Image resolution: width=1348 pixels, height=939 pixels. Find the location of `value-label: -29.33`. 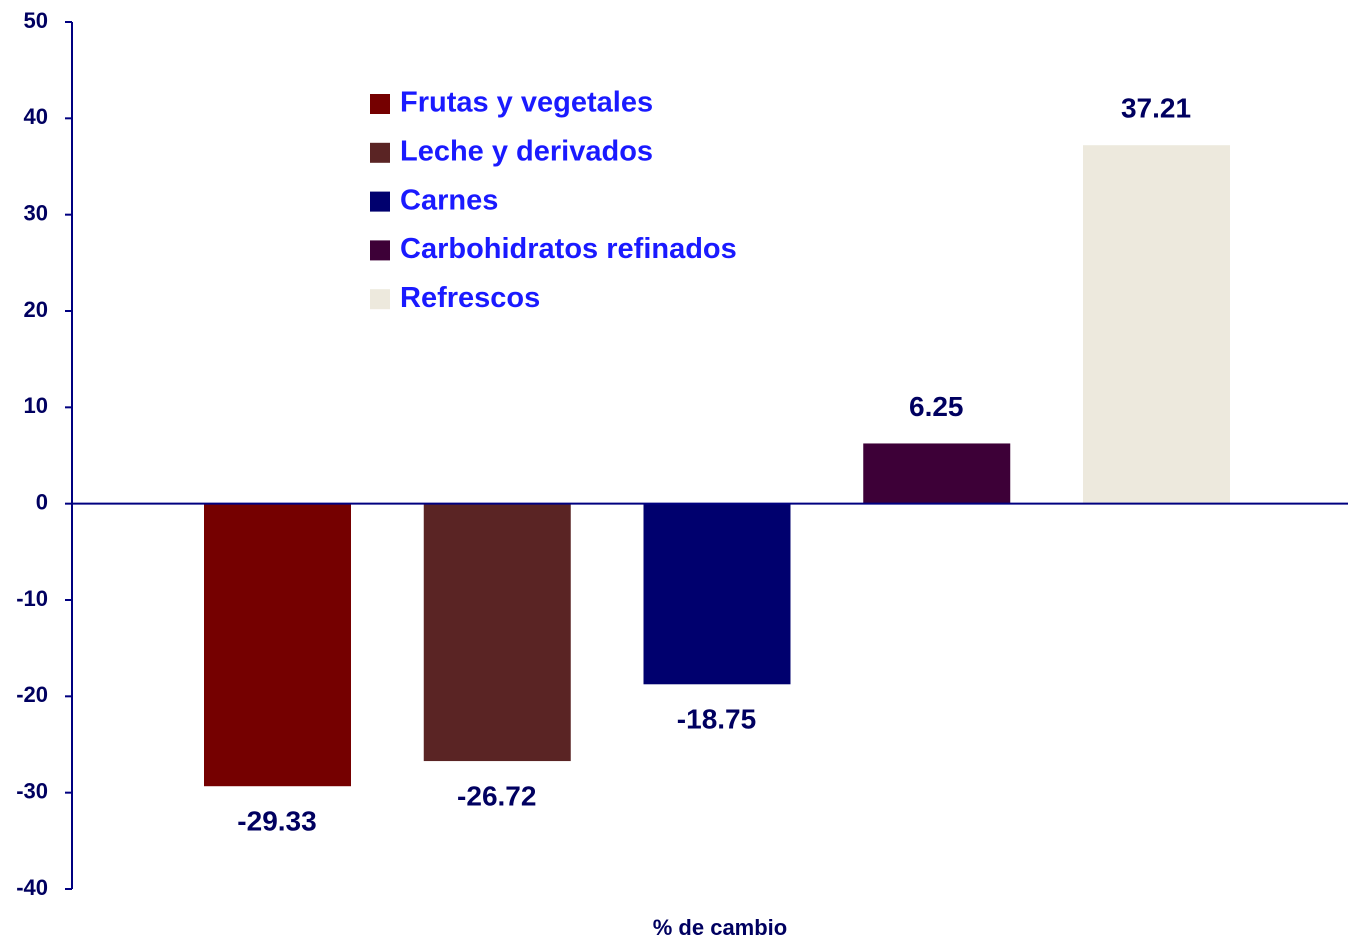

value-label: -29.33 is located at coordinates (276, 821).